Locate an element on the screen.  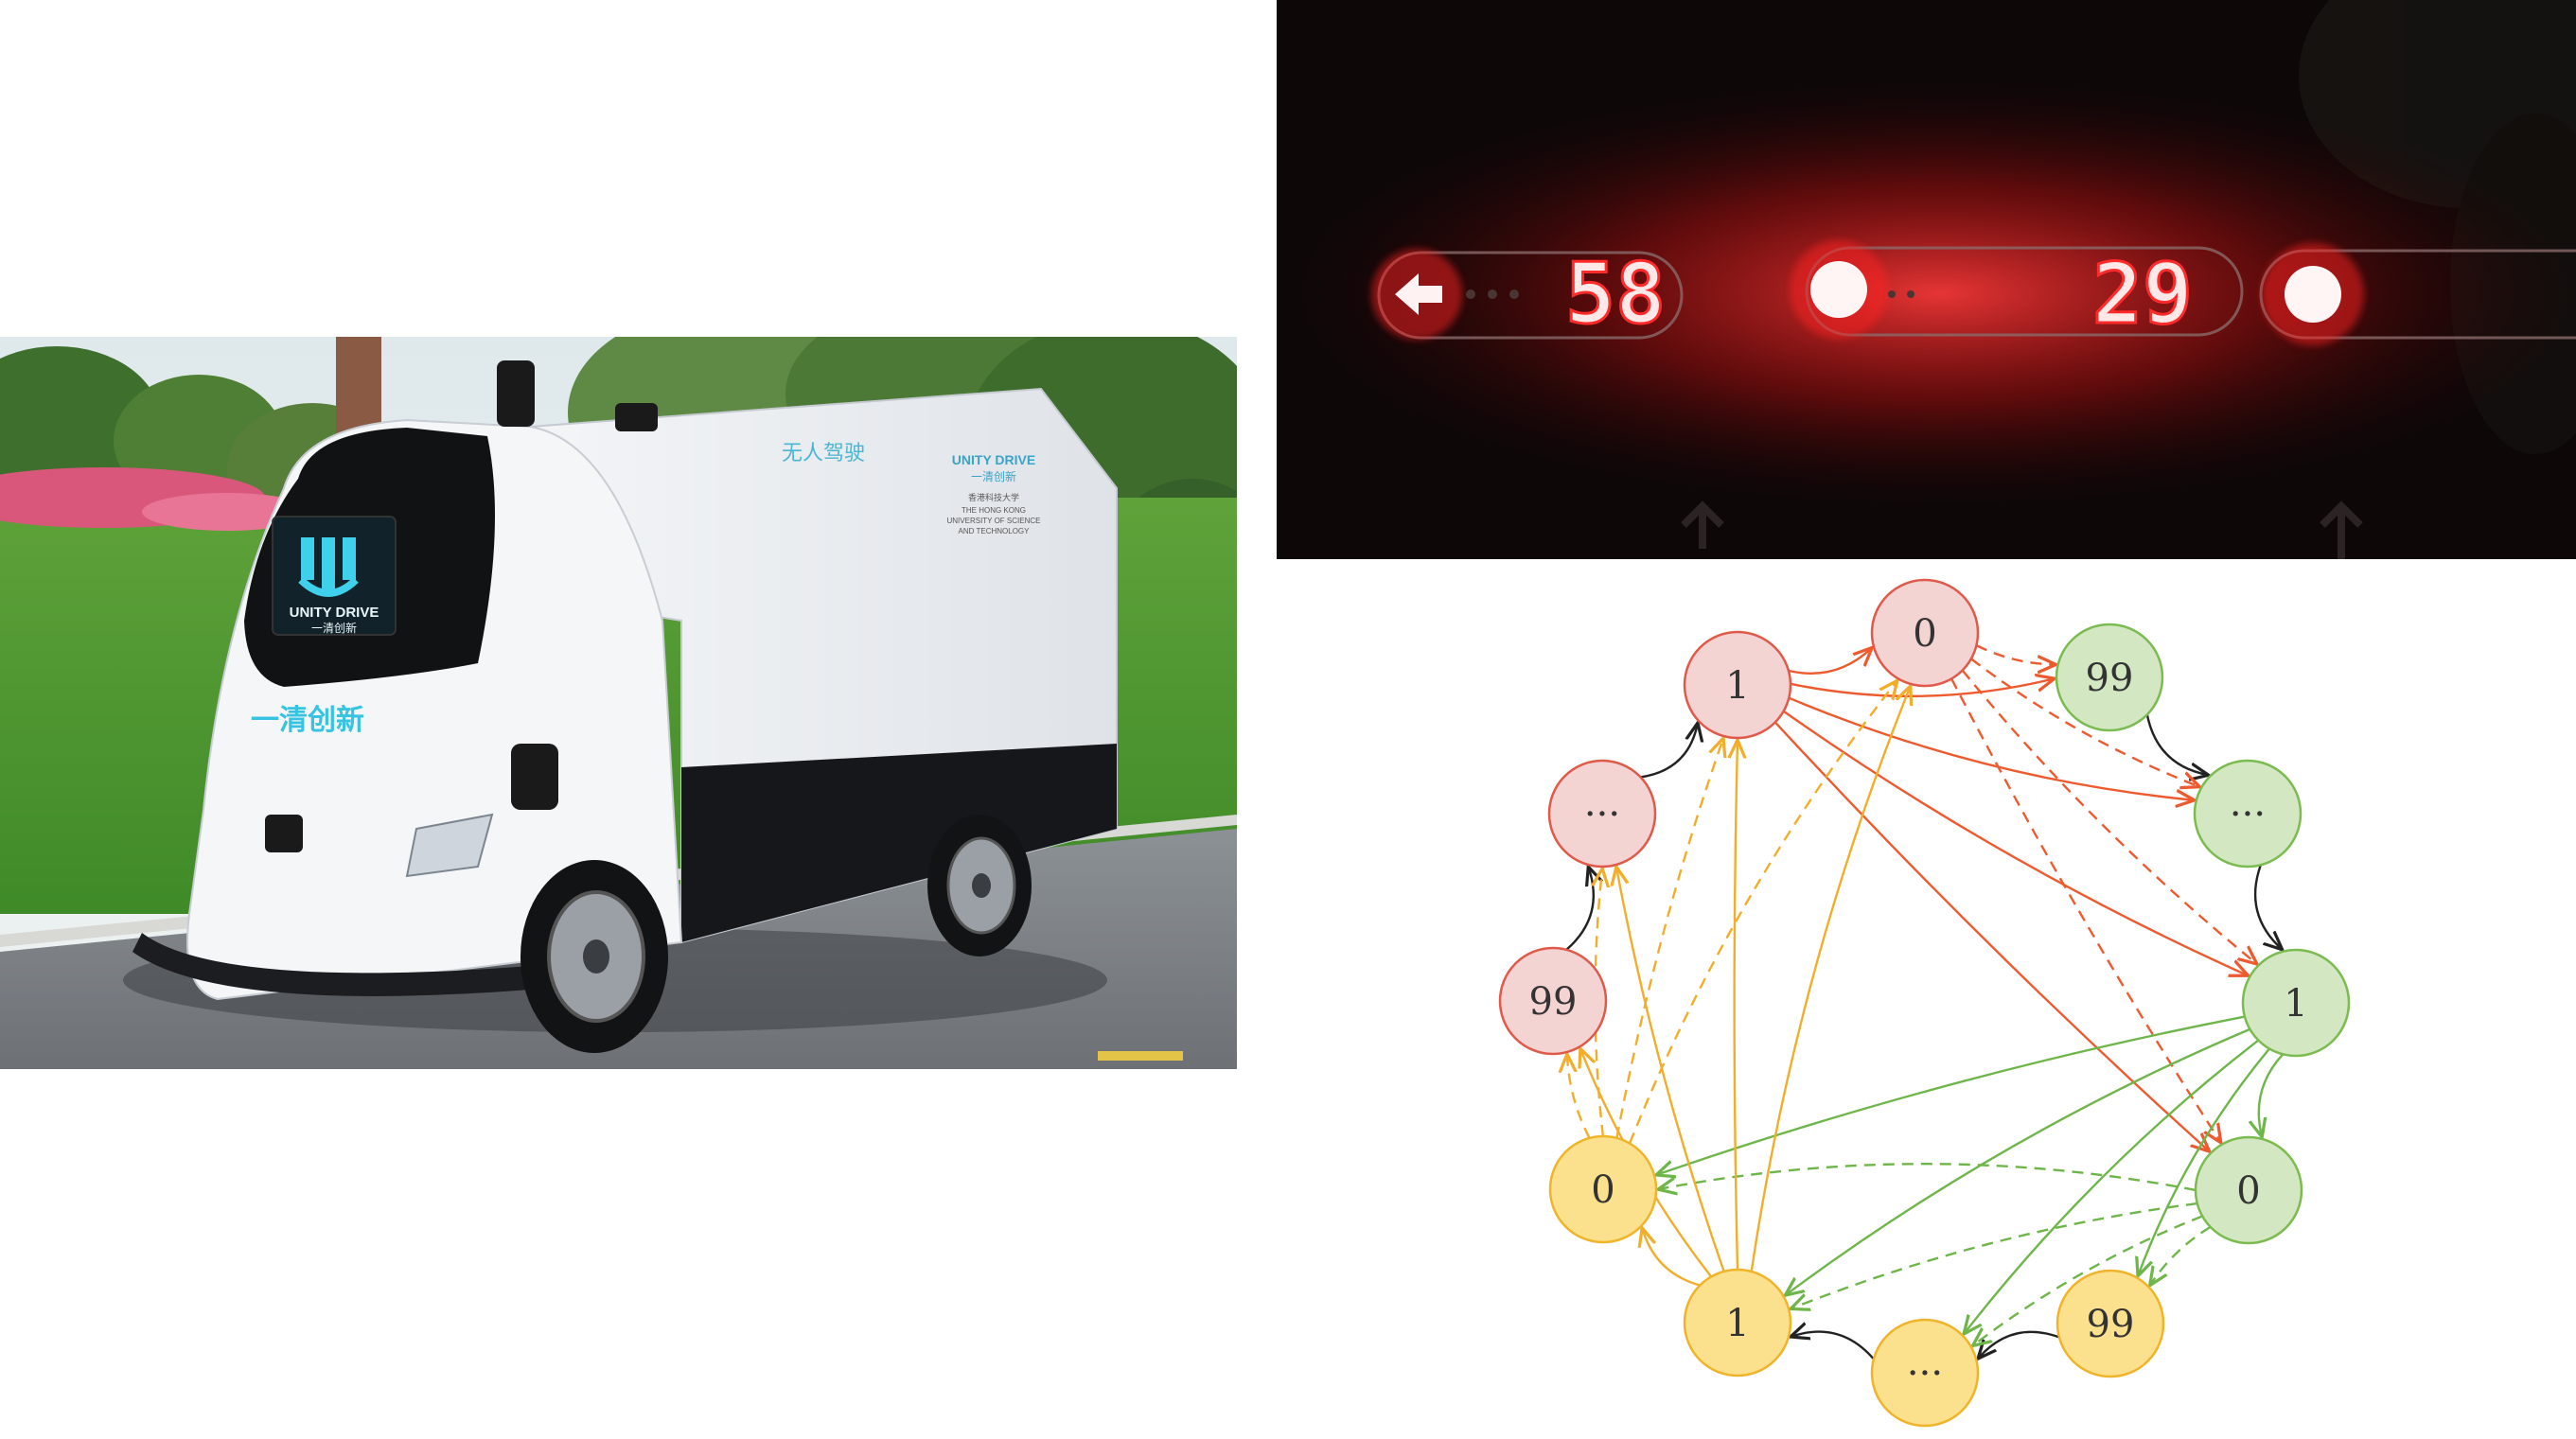
edge-y1-to-r0 is located at coordinates (1830, 979).